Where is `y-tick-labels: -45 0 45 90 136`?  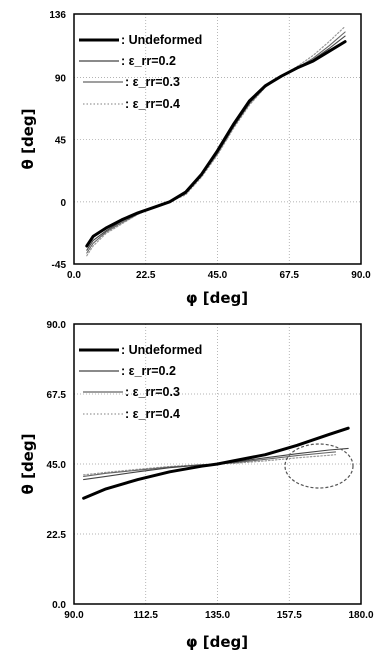 y-tick-labels: -45 0 45 90 136 is located at coordinates (57, 140).